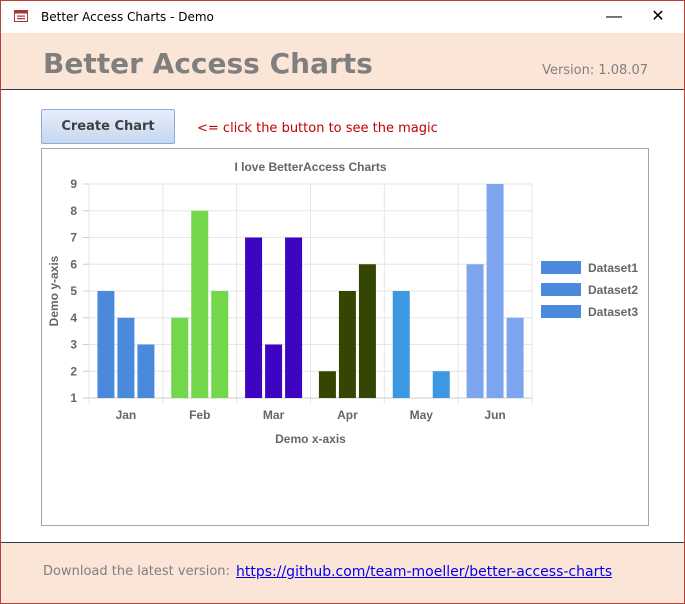  I want to click on bar-apr-dataset3, so click(367, 331).